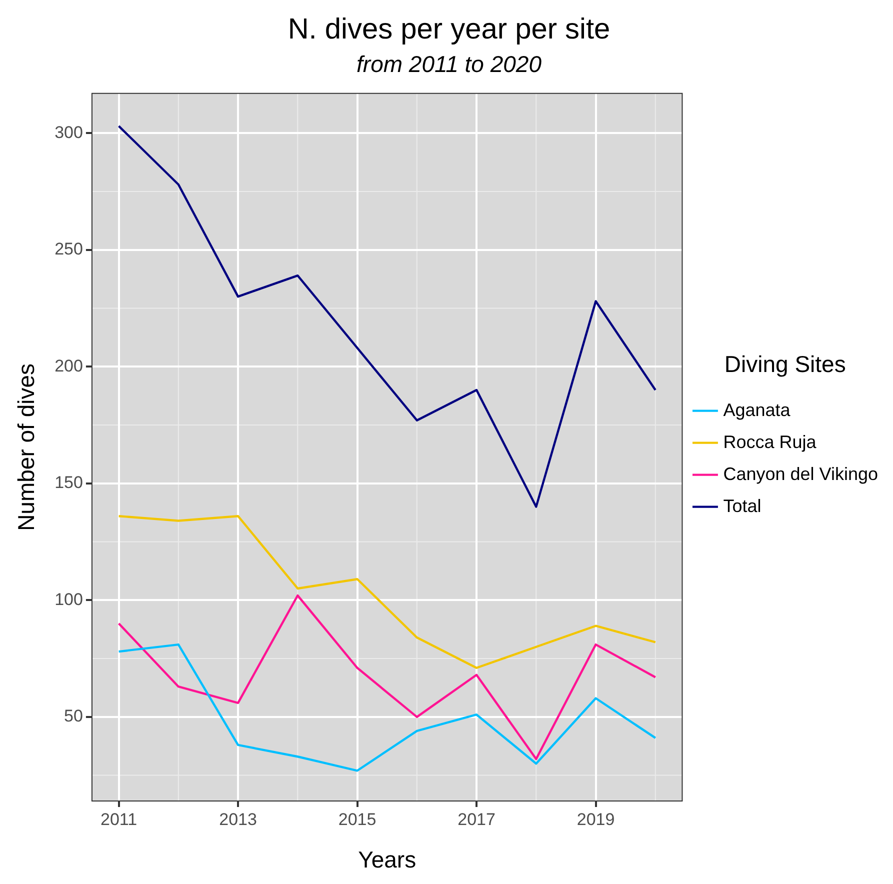 Image resolution: width=893 pixels, height=884 pixels. What do you see at coordinates (449, 29) in the screenshot?
I see `chart-title: N. dives per year per site` at bounding box center [449, 29].